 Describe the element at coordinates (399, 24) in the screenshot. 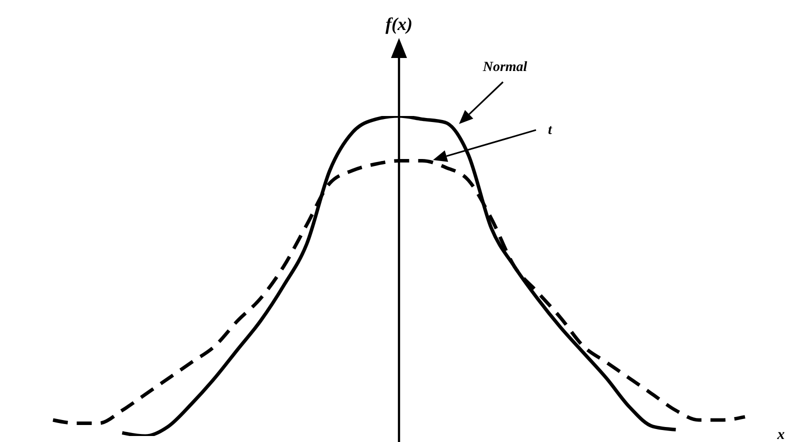

I see `y-axis-title: f(x)` at that location.